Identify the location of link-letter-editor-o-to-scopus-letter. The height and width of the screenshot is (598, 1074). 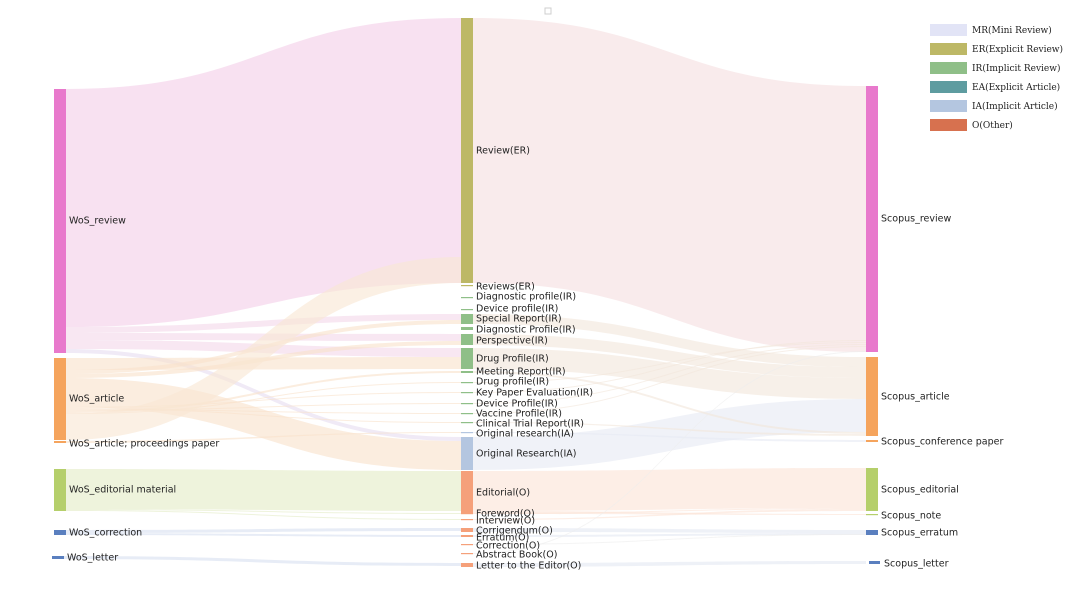
(669, 564).